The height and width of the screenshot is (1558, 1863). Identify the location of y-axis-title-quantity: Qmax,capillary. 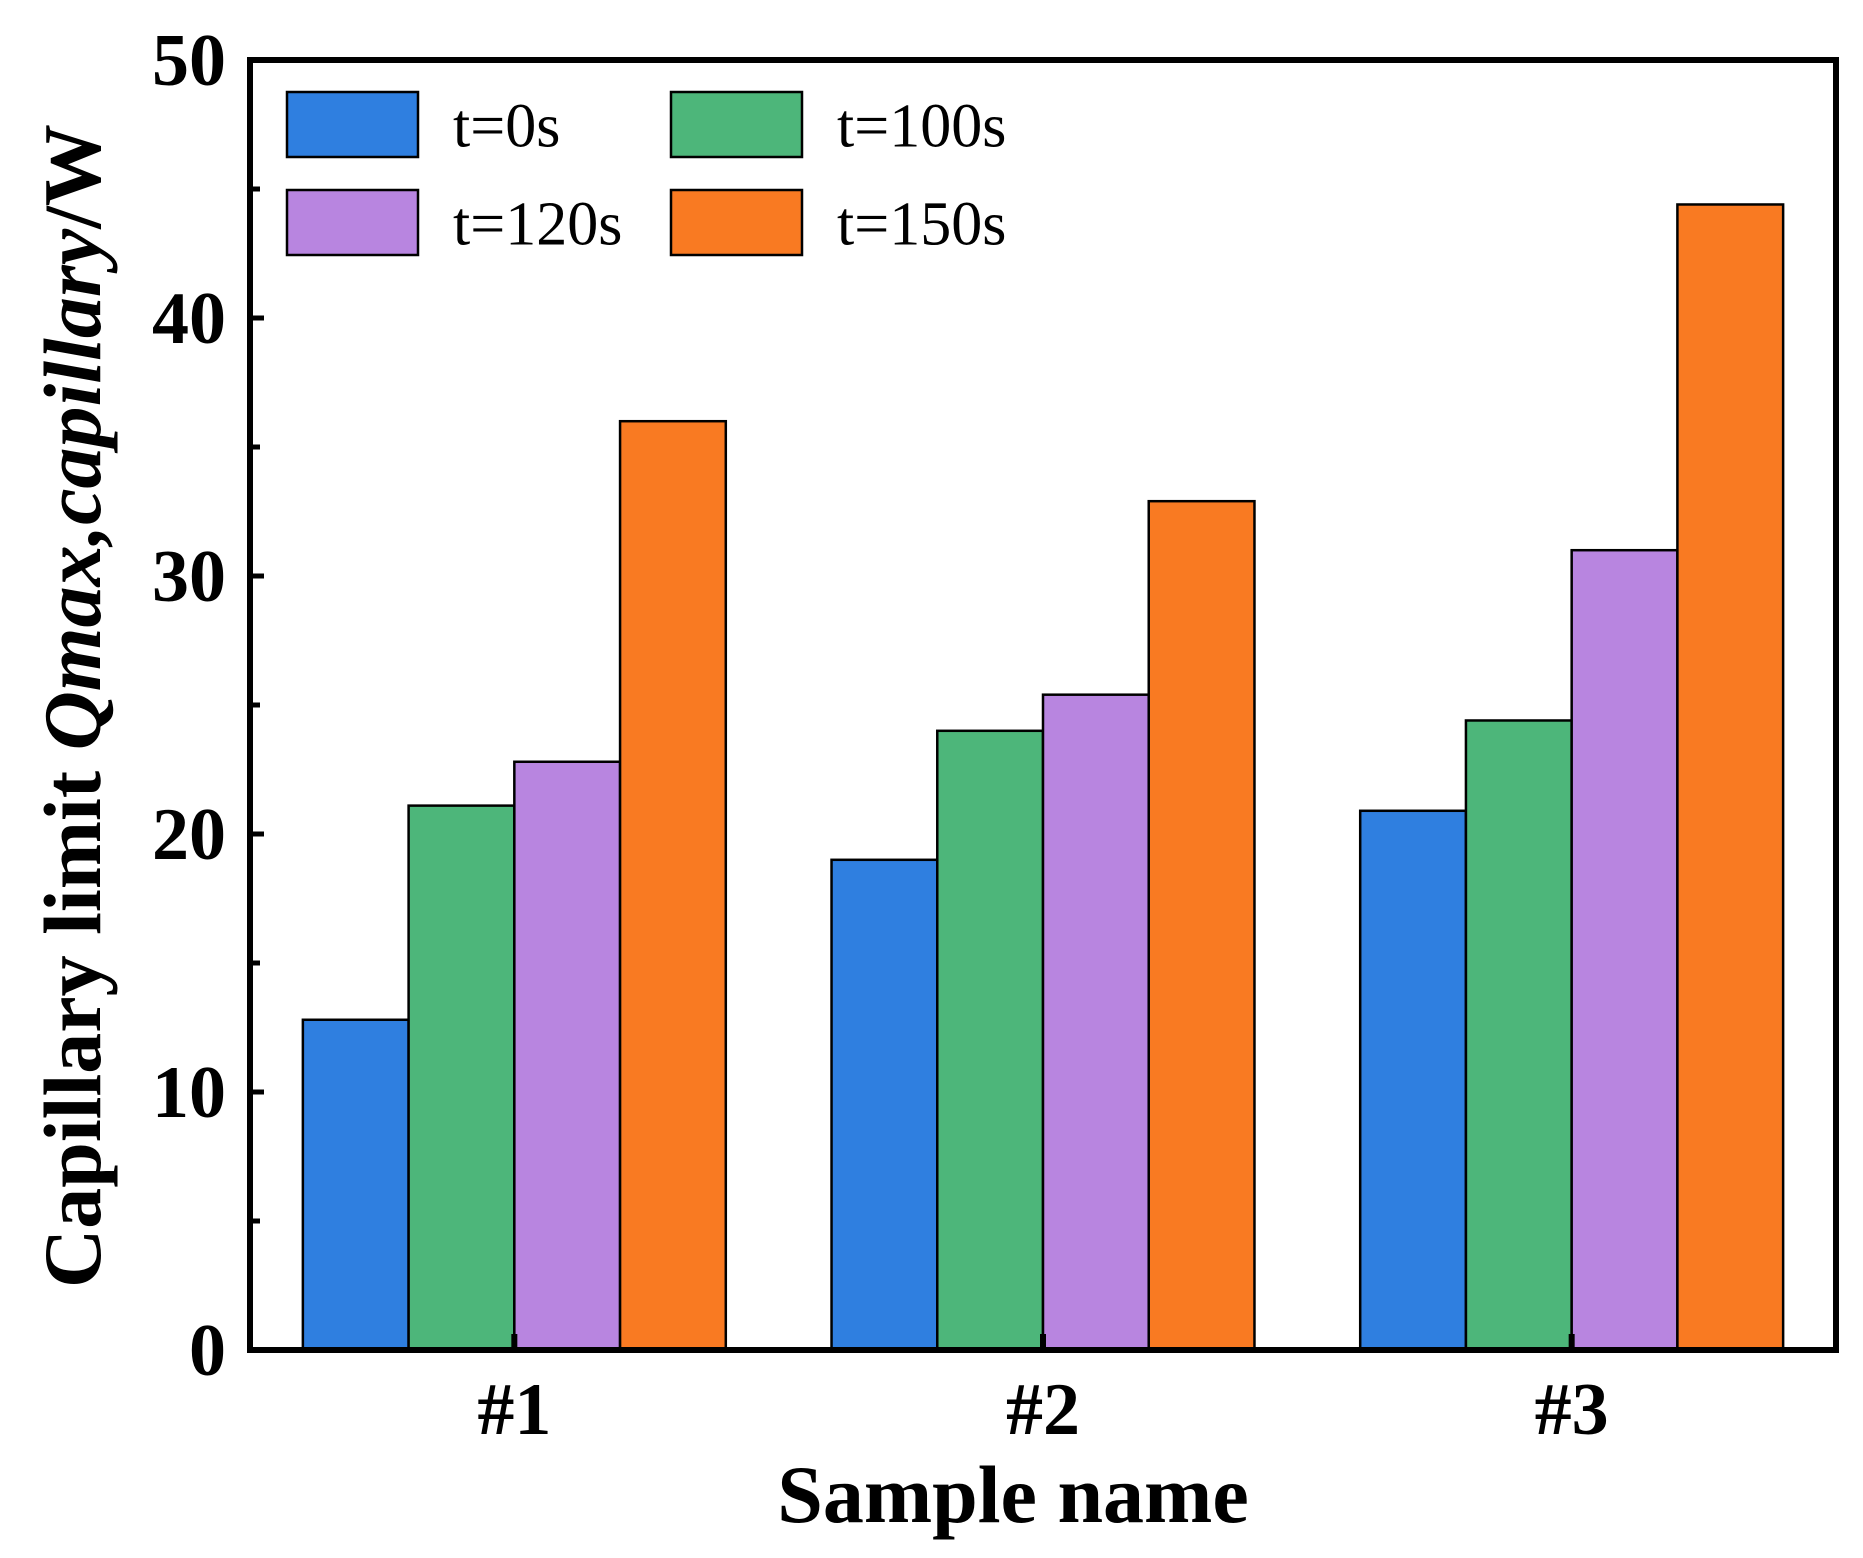
(72, 489).